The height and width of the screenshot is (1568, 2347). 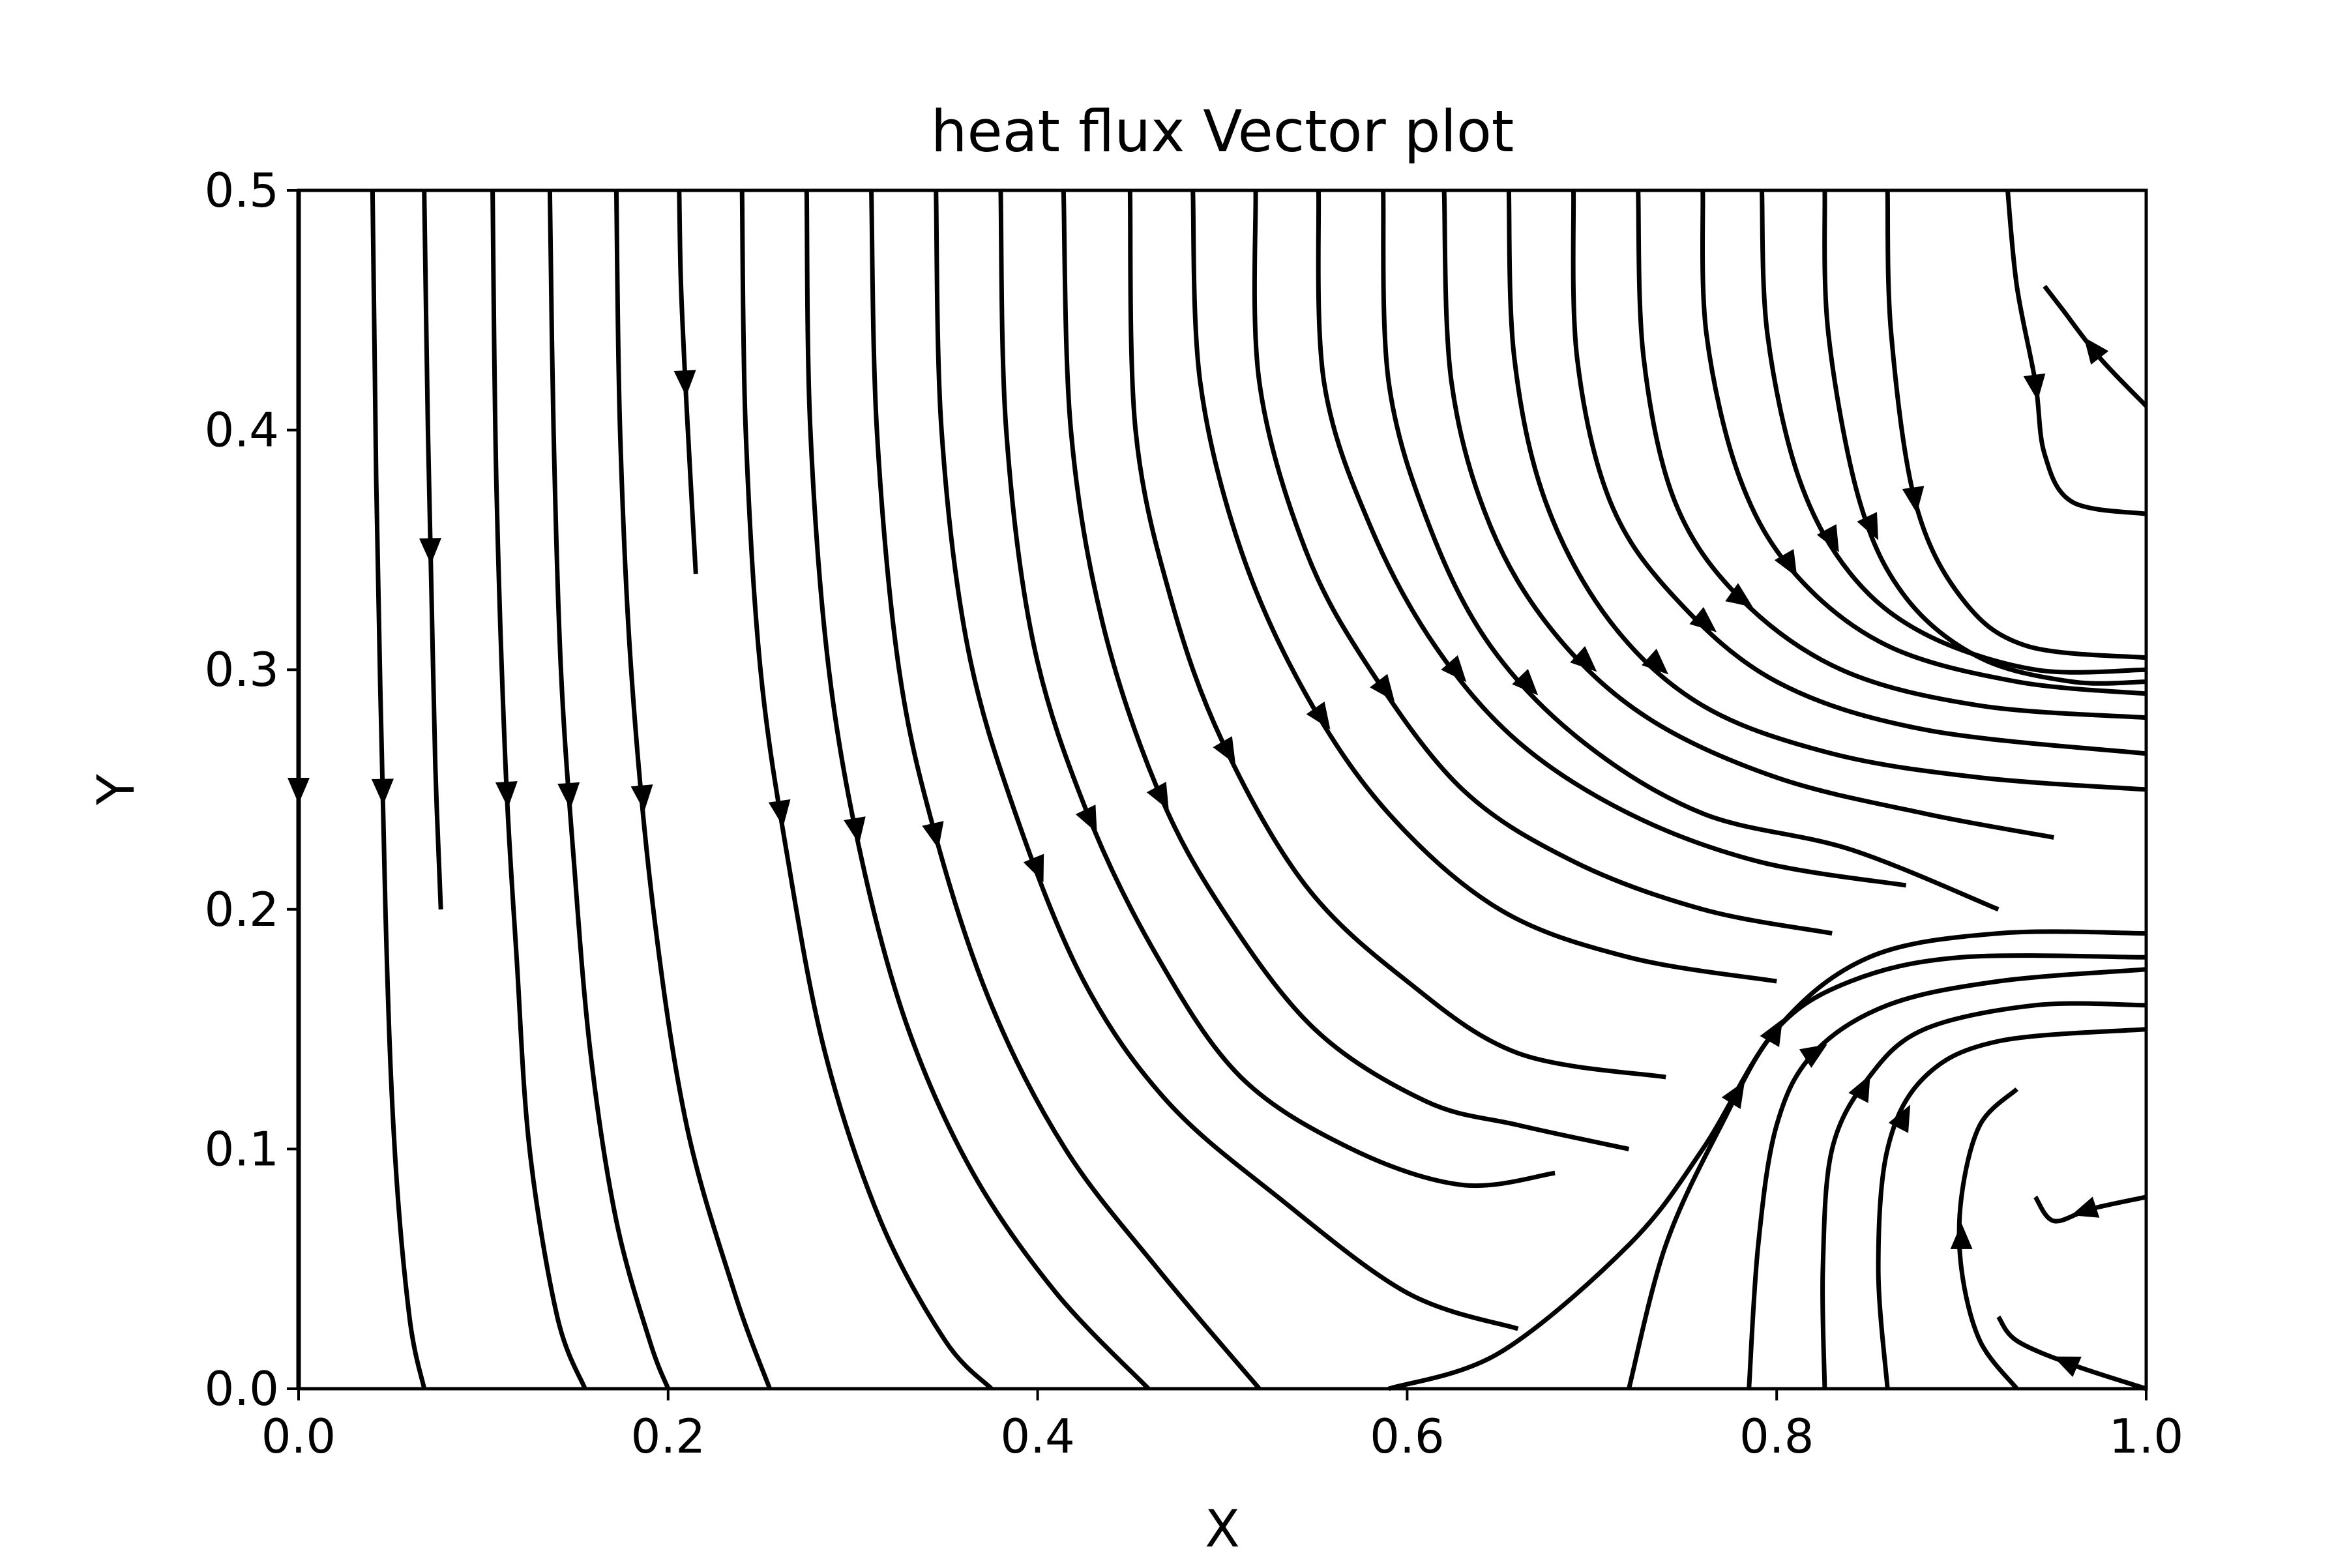 What do you see at coordinates (1222, 1426) in the screenshot?
I see `x-ticks: 0.0 0.2 0.4 0.6 0.8 1.0` at bounding box center [1222, 1426].